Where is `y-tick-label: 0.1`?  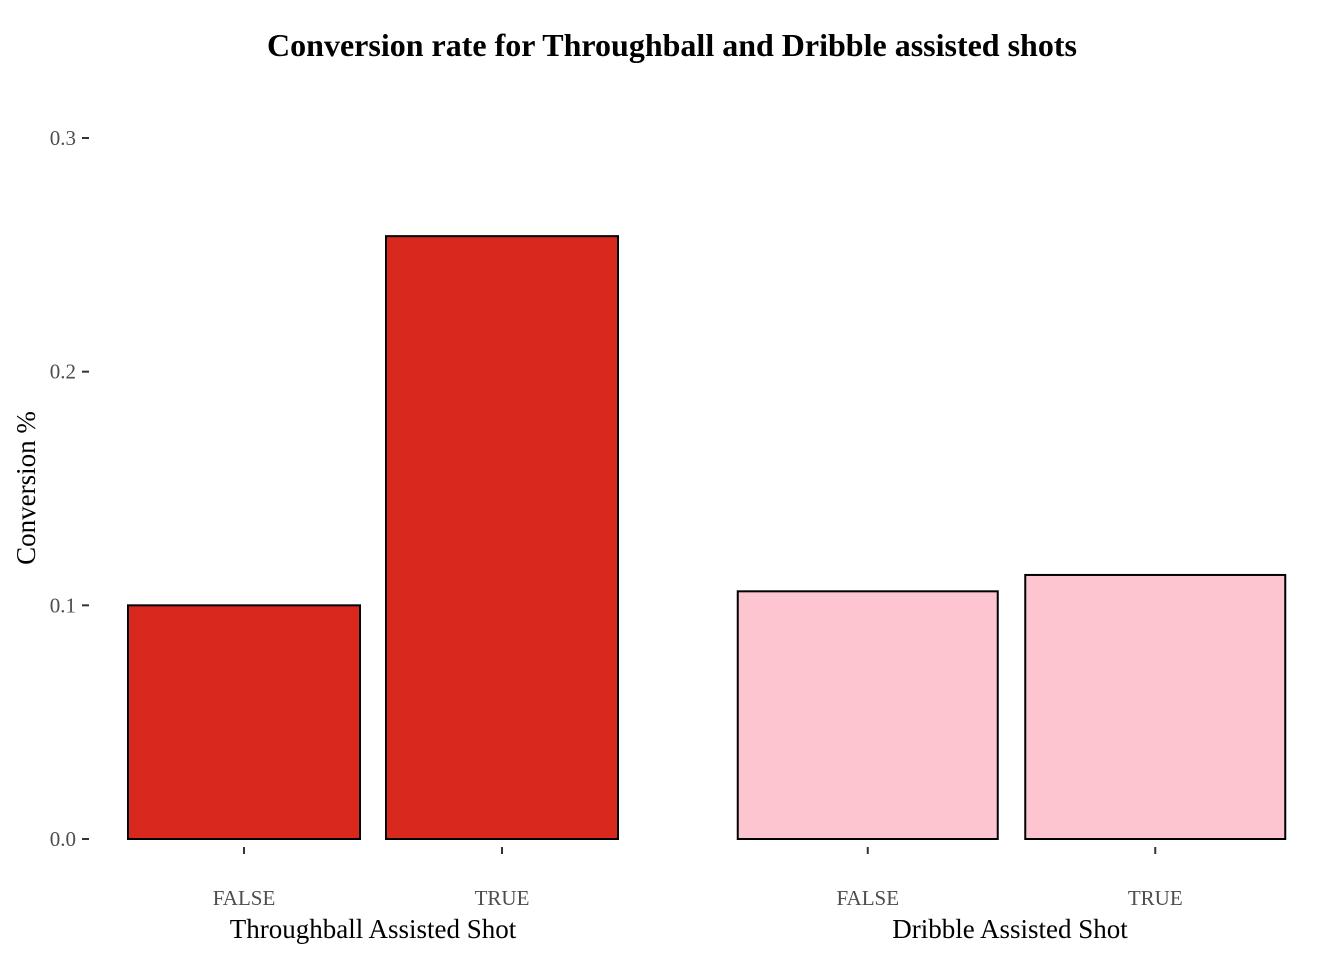 y-tick-label: 0.1 is located at coordinates (63, 605).